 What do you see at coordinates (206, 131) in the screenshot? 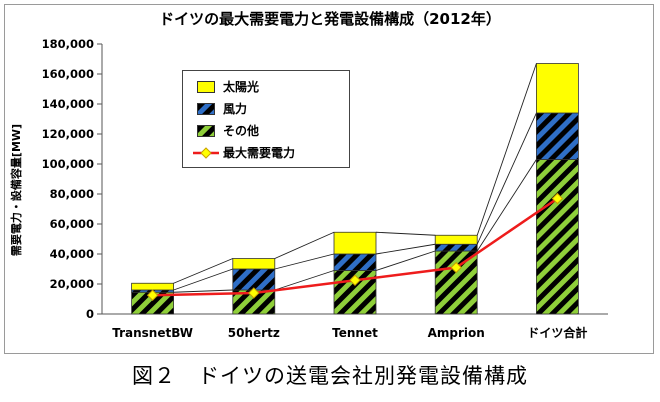
I see `legend-swatch-other` at bounding box center [206, 131].